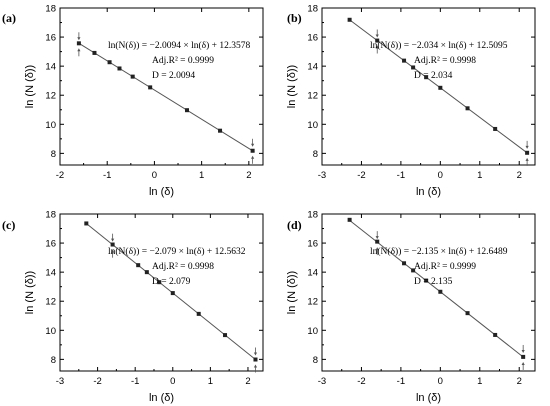 The height and width of the screenshot is (406, 550). What do you see at coordinates (173, 76) in the screenshot?
I see `fractal-dimension-label: D = 2.0094` at bounding box center [173, 76].